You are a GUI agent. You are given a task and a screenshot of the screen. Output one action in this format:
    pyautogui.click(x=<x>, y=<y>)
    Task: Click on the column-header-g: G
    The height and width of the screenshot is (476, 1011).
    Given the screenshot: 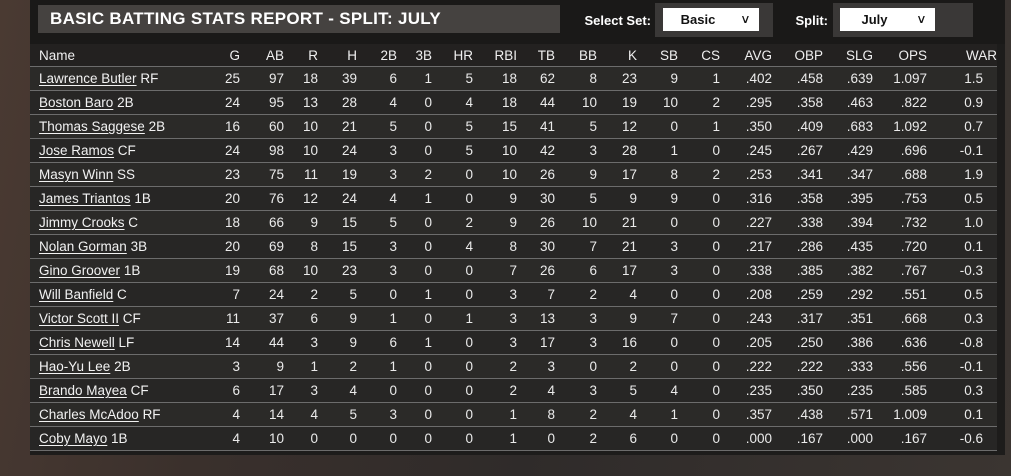 What is the action you would take?
    pyautogui.click(x=224, y=55)
    